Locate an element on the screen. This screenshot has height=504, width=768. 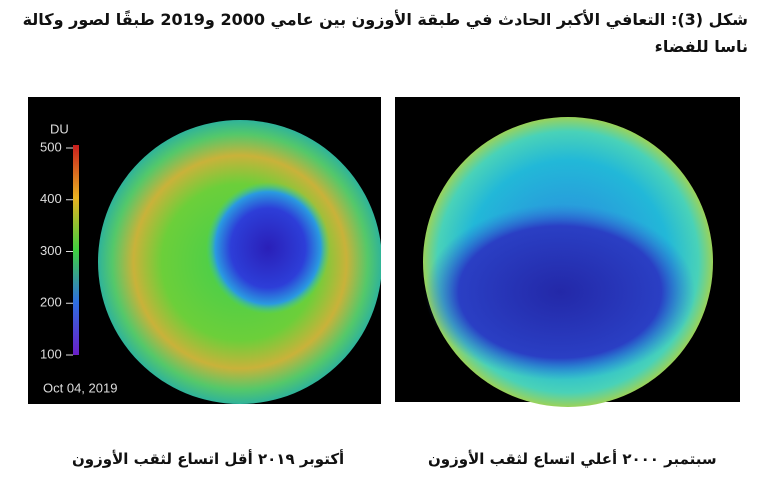
scale-tick-label: 500 is located at coordinates (51, 146).